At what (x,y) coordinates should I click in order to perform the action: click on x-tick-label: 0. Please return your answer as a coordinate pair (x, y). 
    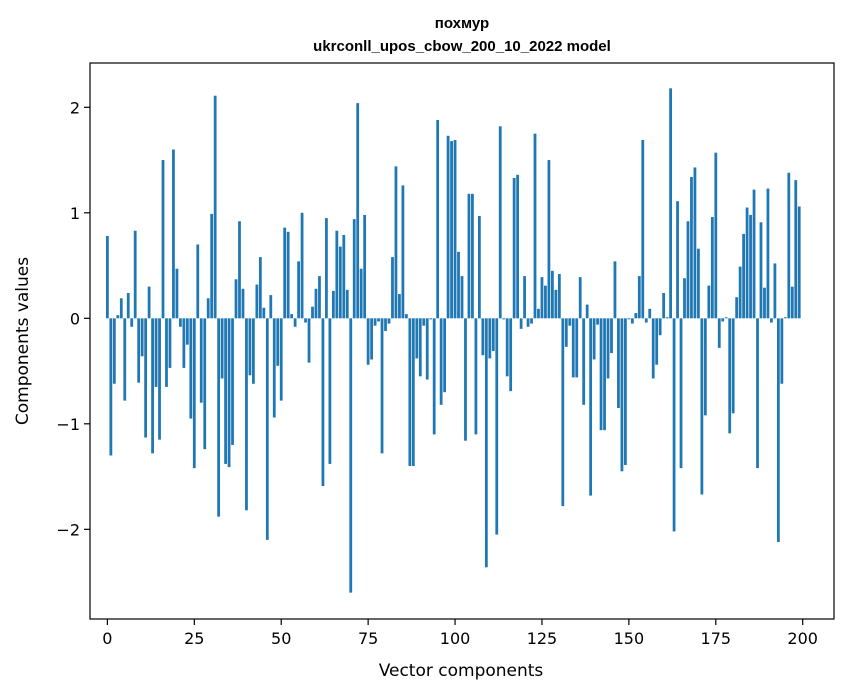
    Looking at the image, I should click on (107, 638).